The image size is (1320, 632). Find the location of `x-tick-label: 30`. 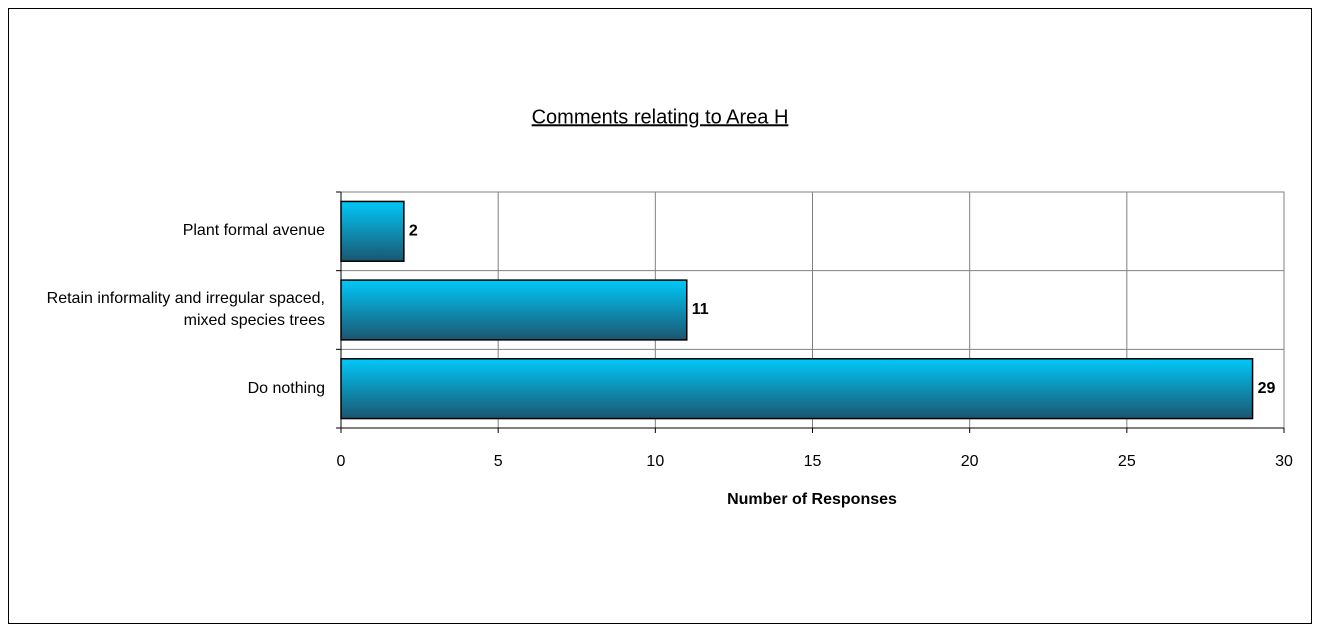

x-tick-label: 30 is located at coordinates (1284, 461).